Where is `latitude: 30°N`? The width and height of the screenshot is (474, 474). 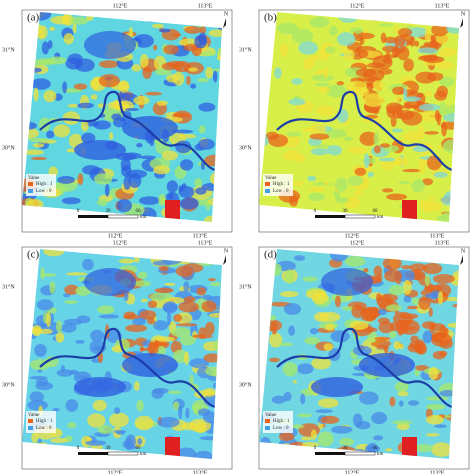 latitude: 30°N is located at coordinates (8, 384).